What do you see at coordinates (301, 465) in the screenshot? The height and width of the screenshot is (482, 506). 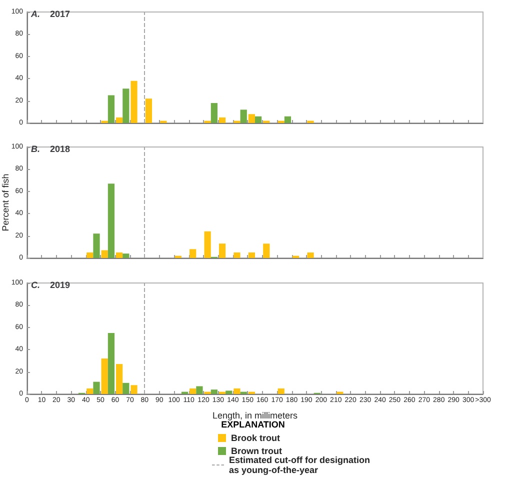 I see `legend-label: Estimated cut-off for designation as young-of-the-year` at bounding box center [301, 465].